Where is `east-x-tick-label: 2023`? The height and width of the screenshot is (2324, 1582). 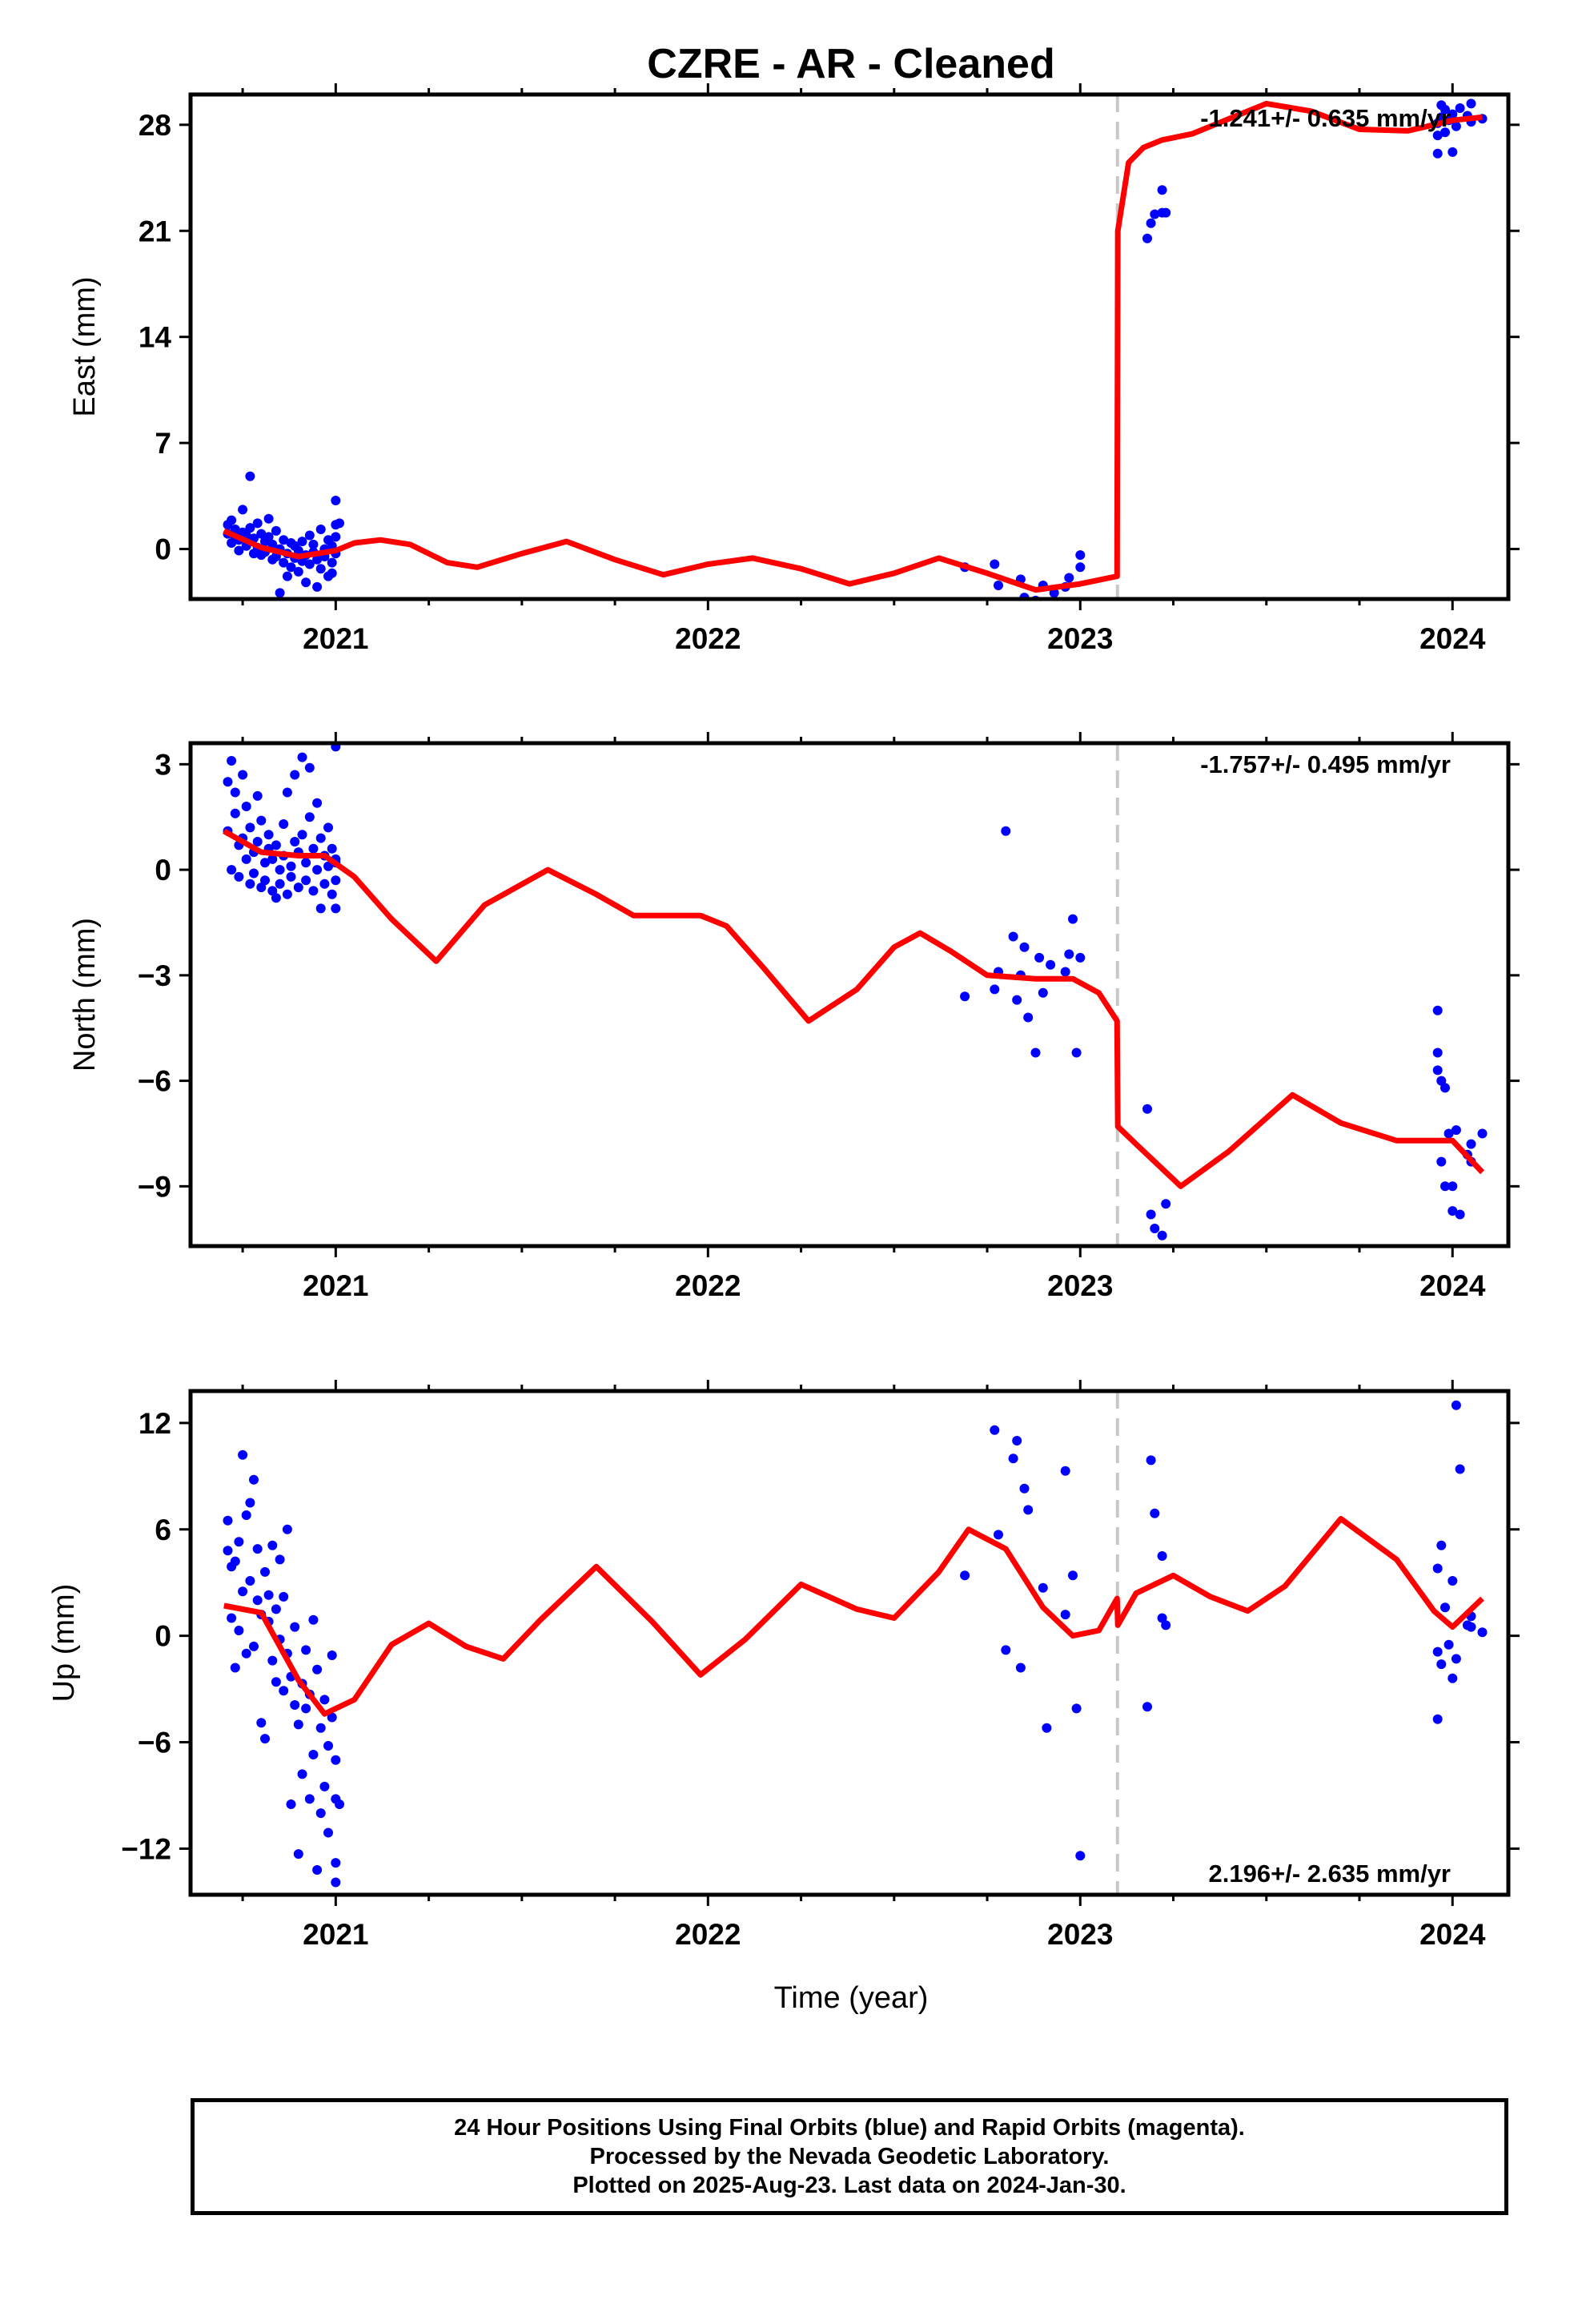 east-x-tick-label: 2023 is located at coordinates (1080, 638).